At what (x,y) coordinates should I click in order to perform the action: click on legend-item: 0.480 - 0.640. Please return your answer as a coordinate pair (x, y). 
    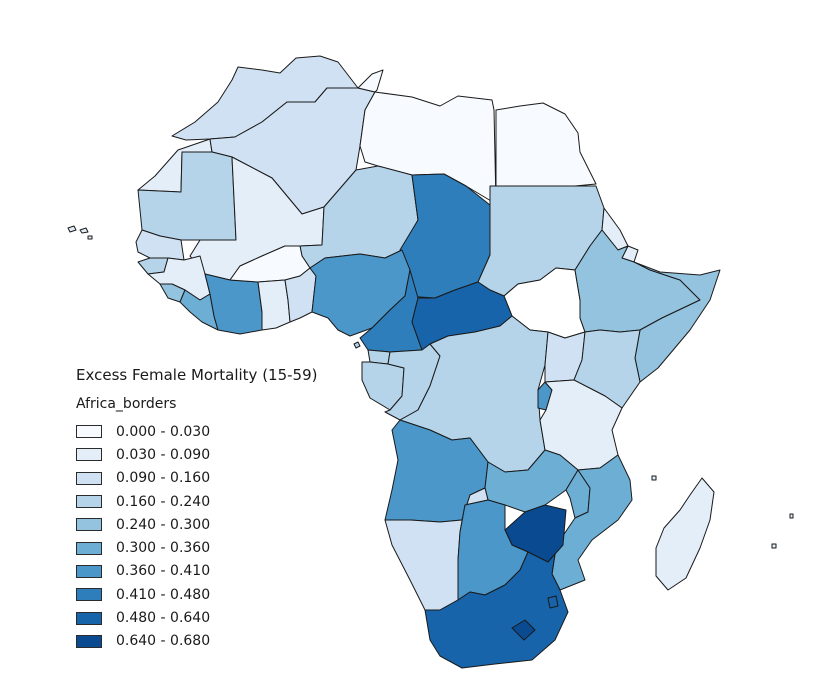
    Looking at the image, I should click on (196, 617).